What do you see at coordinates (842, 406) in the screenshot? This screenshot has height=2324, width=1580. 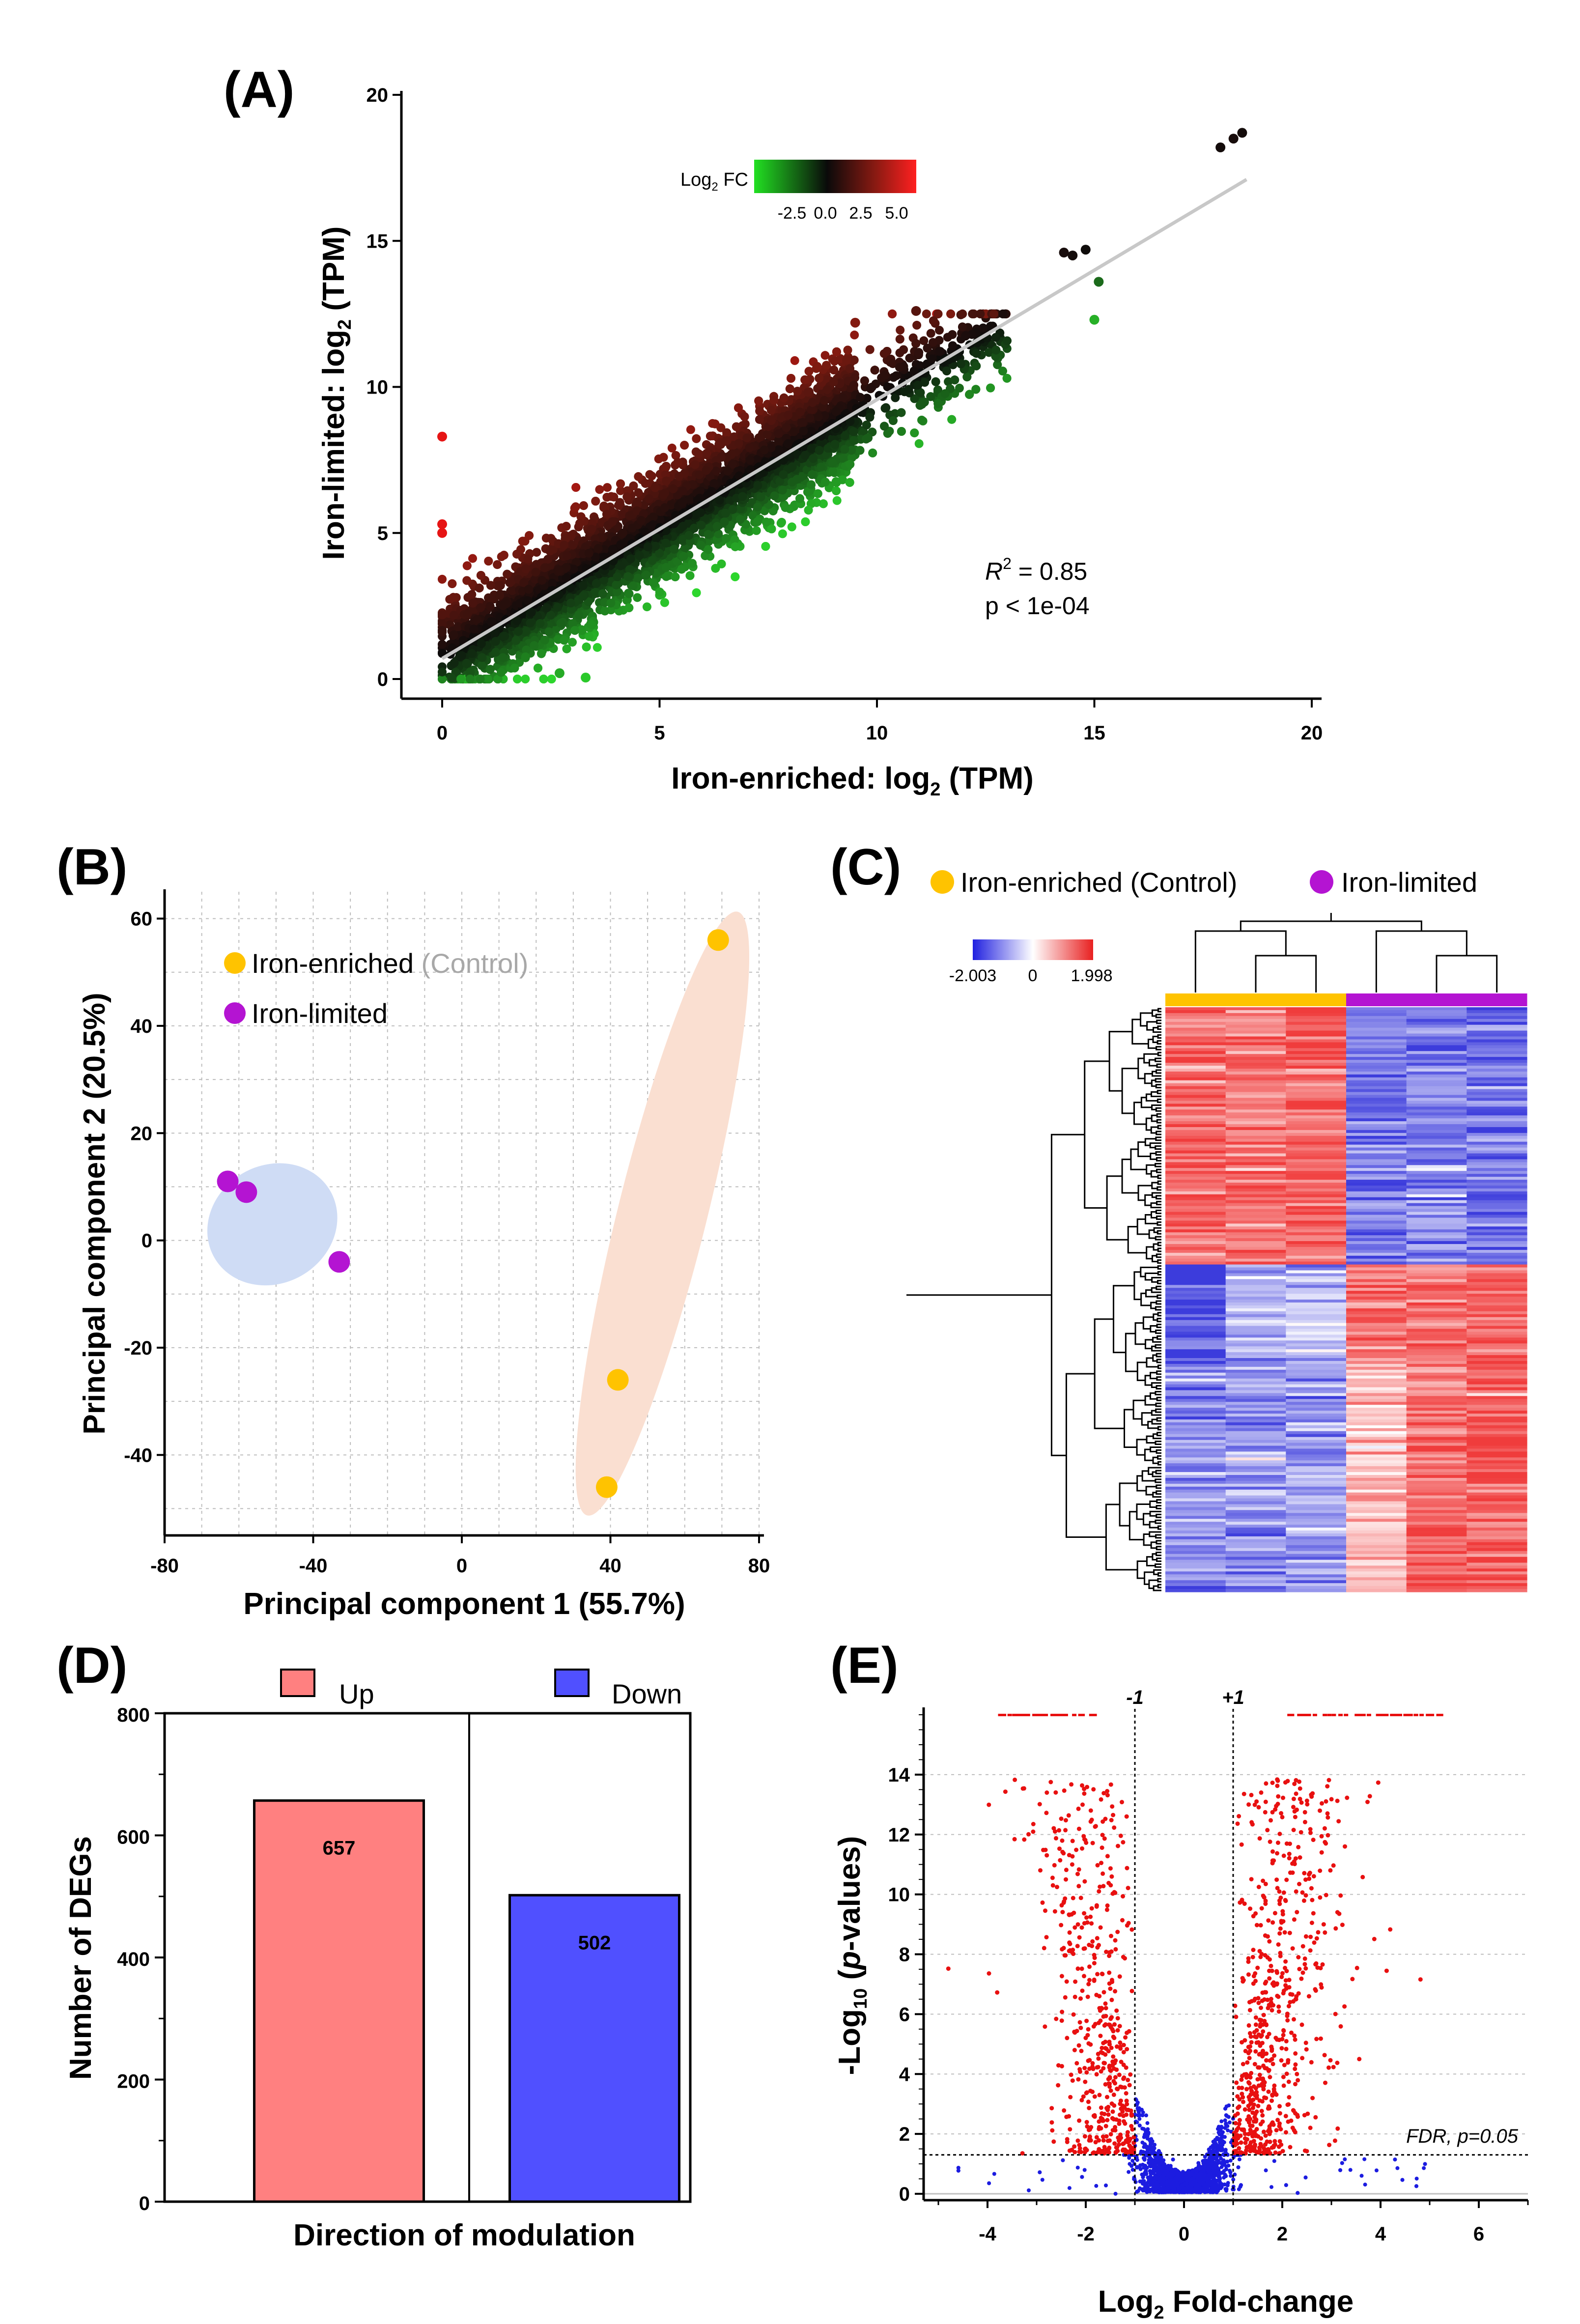 I see `panel-a-points` at bounding box center [842, 406].